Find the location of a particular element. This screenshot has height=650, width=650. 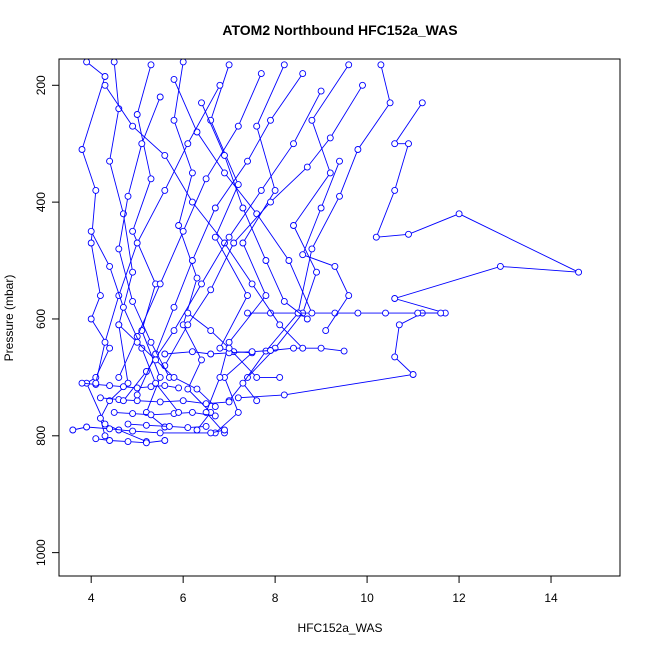

x-tick-label: 12 is located at coordinates (459, 598).